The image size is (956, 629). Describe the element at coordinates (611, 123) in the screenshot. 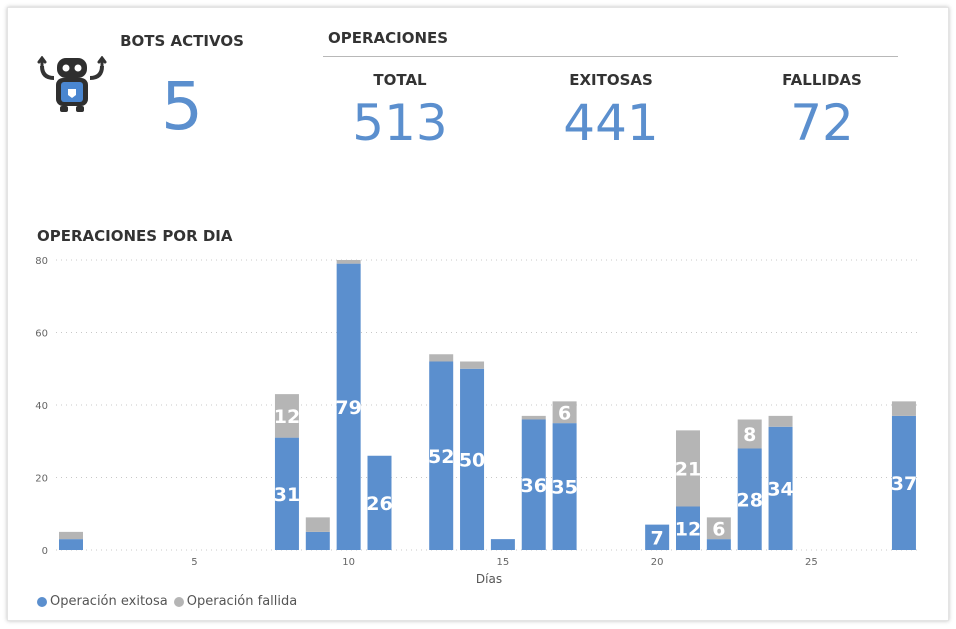

I see `exitosas-value: 441` at that location.